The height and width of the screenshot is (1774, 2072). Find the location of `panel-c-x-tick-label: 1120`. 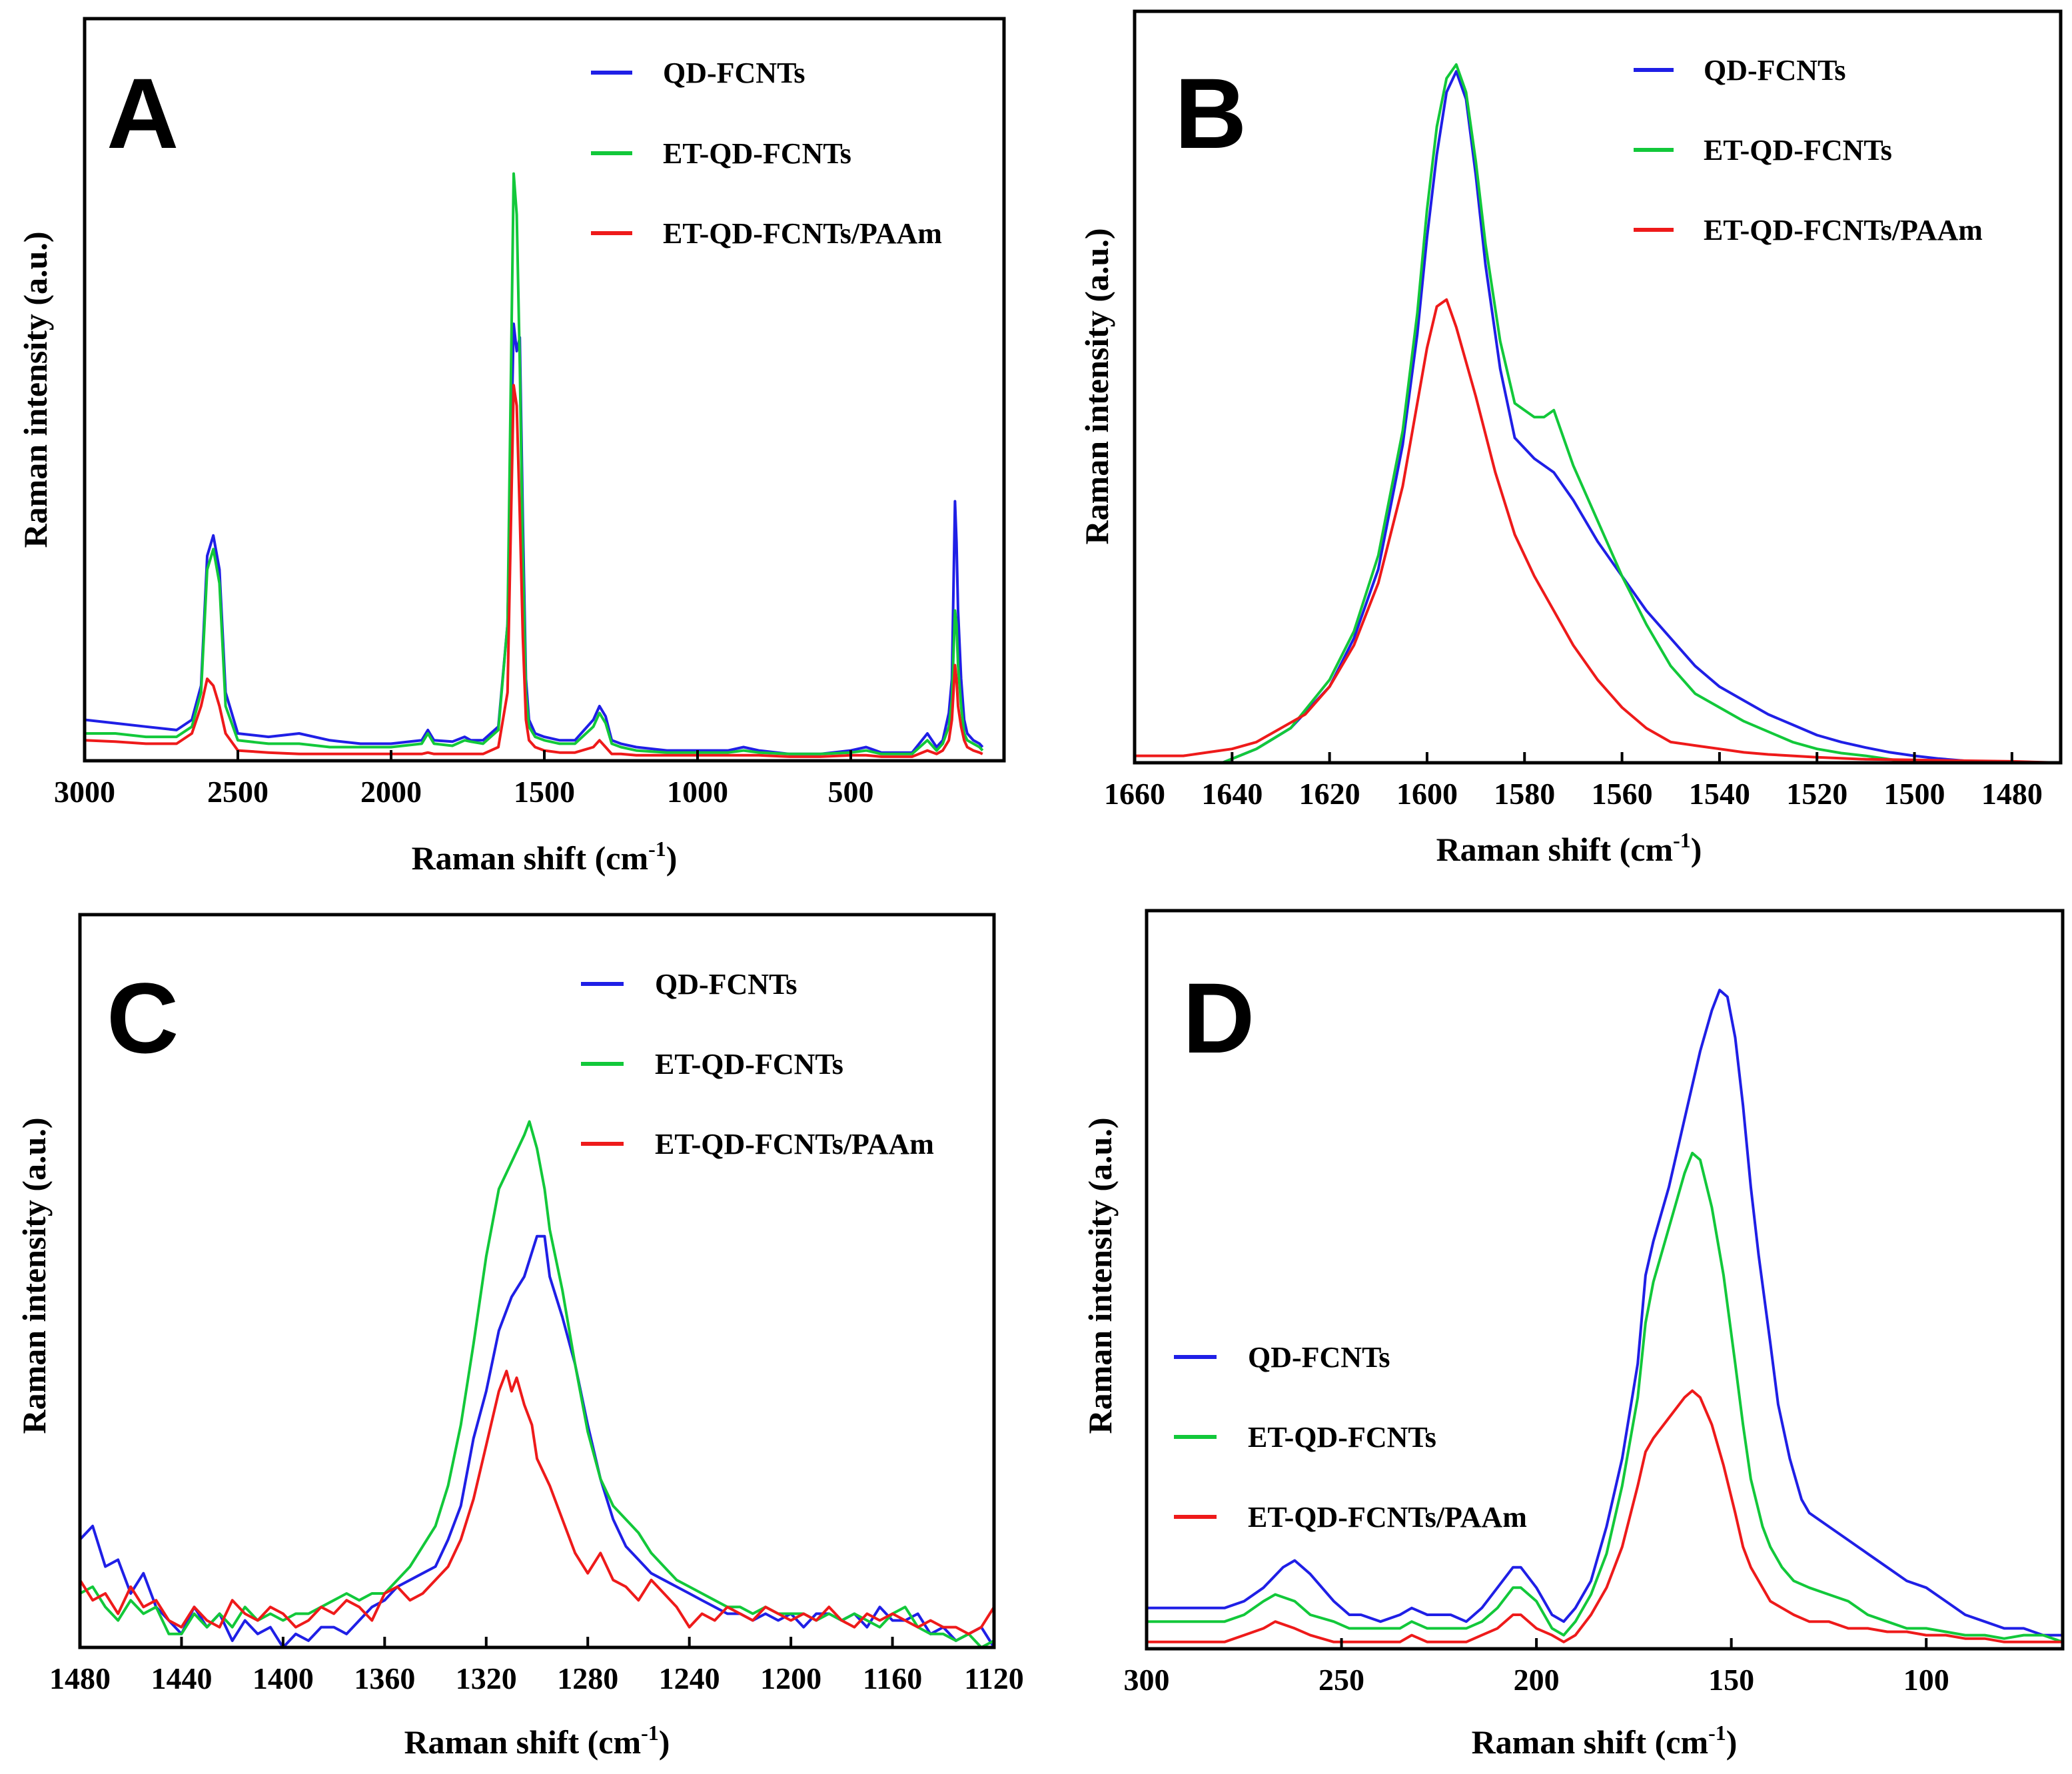

panel-c-x-tick-label: 1120 is located at coordinates (993, 1678).